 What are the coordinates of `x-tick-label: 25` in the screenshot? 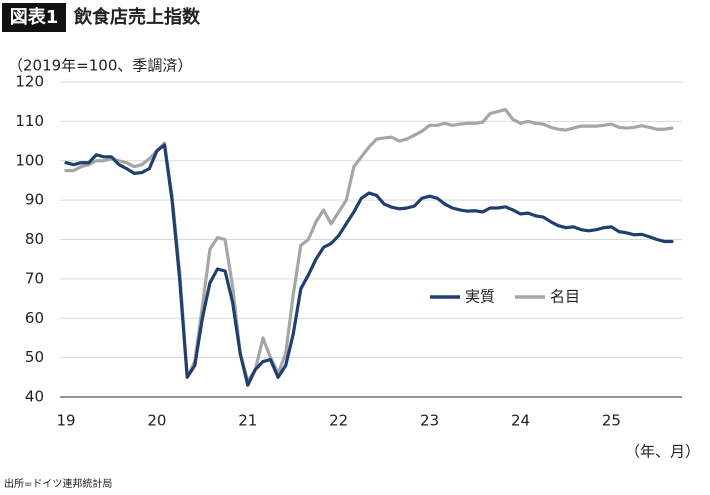 It's located at (611, 421).